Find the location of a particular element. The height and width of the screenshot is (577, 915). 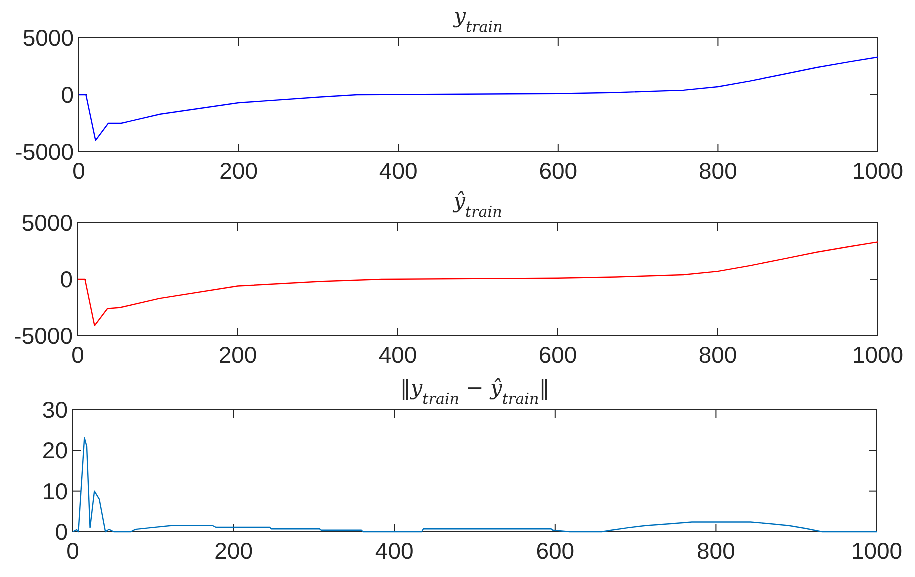

chart-title: ŷ$_{train}$ is located at coordinates (477, 205).